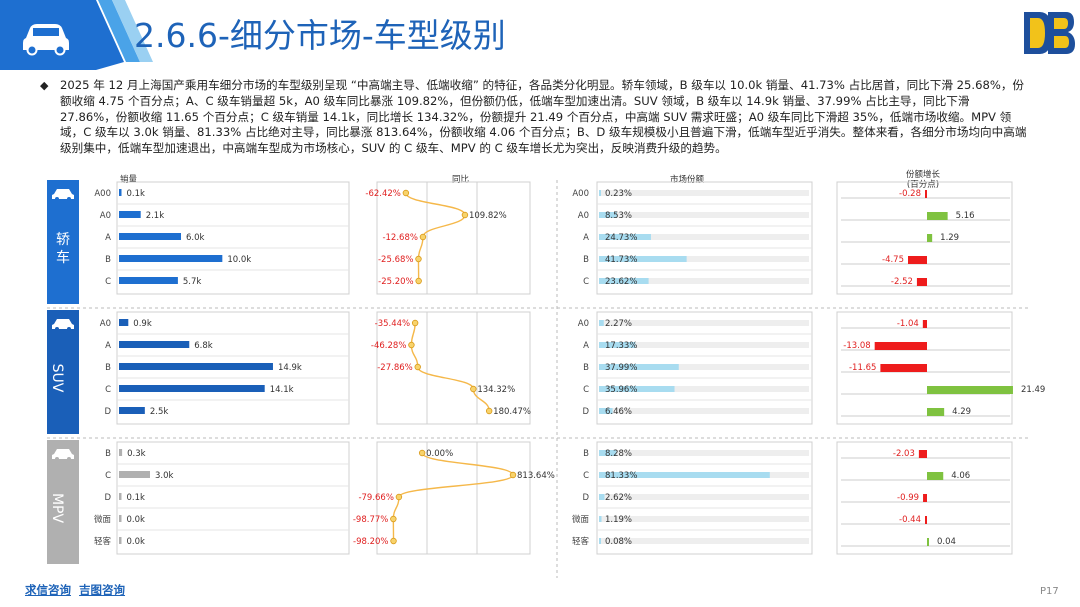  What do you see at coordinates (618, 542) in the screenshot?
I see `share-value-label: 0.08%` at bounding box center [618, 542].